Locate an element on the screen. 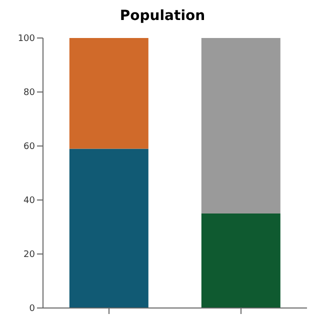 The width and height of the screenshot is (325, 325). y-tick-label: 80 is located at coordinates (30, 93).